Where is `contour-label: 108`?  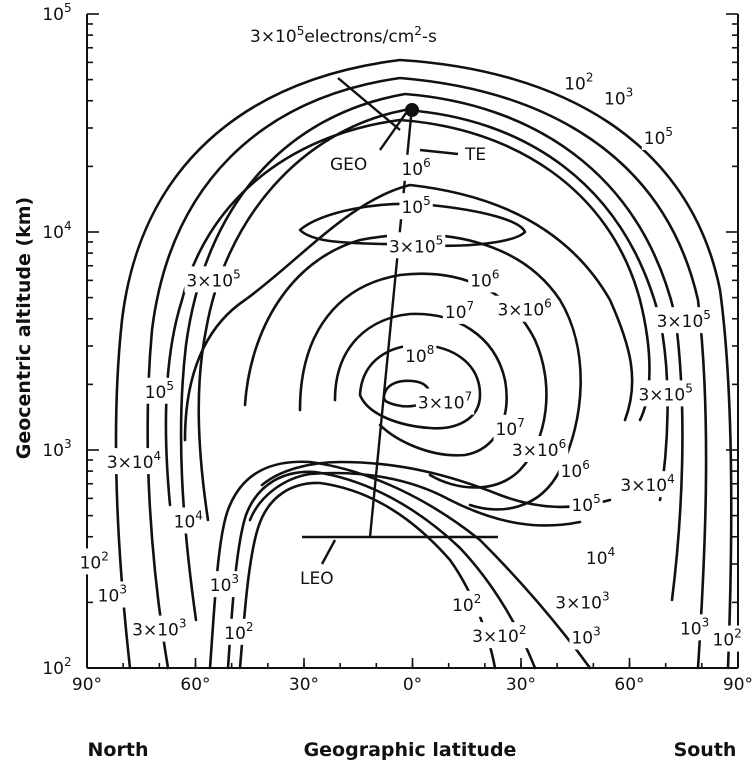 contour-label: 108 is located at coordinates (419, 355).